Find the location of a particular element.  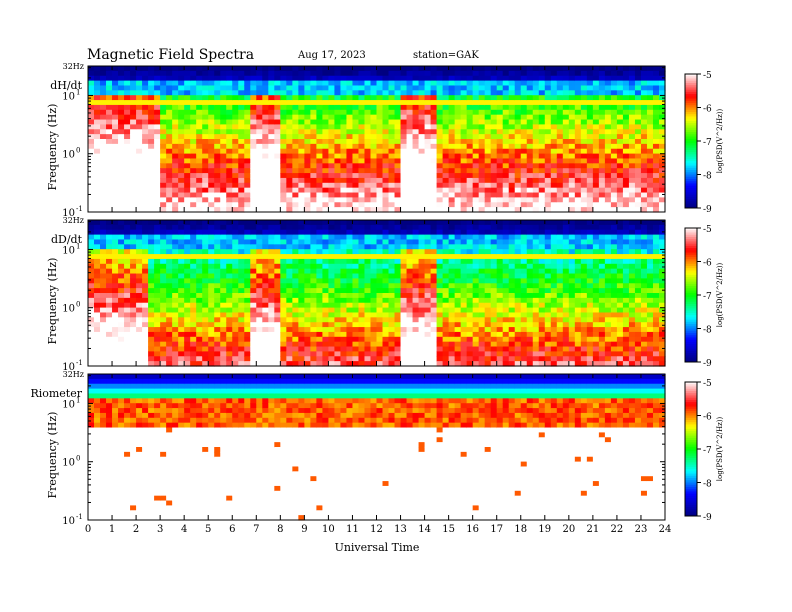

x-tick-label: 17 is located at coordinates (496, 529).